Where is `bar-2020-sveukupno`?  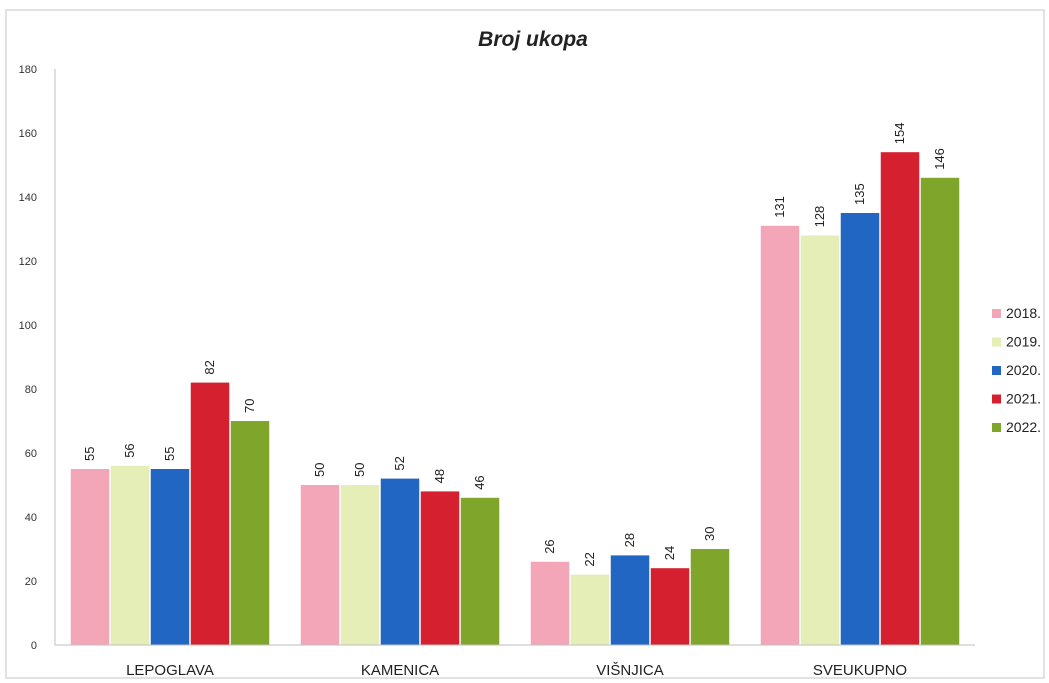
bar-2020-sveukupno is located at coordinates (860, 429).